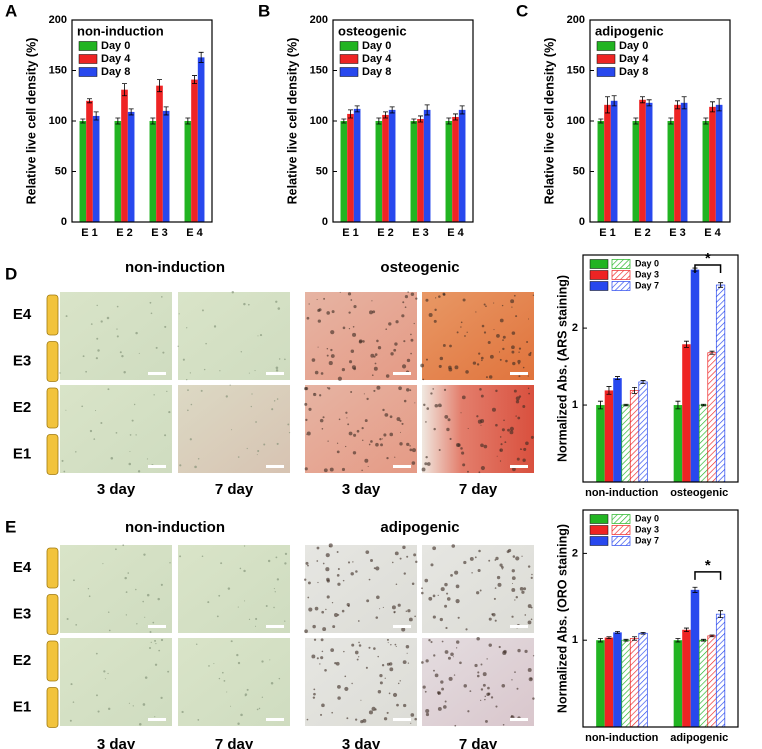 The width and height of the screenshot is (762, 749). What do you see at coordinates (677, 233) in the screenshot?
I see `x-tick-label: E 3` at bounding box center [677, 233].